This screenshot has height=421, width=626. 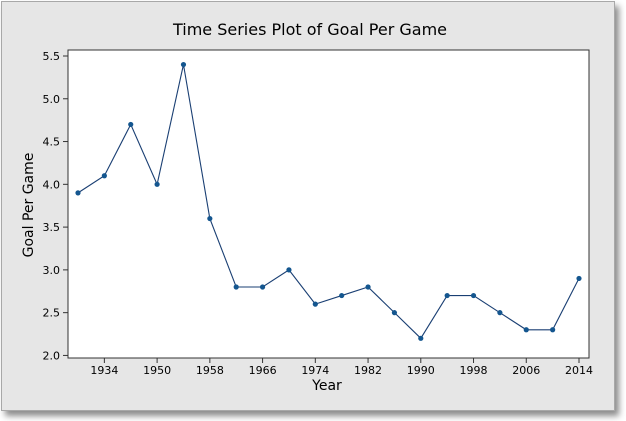 What do you see at coordinates (52, 184) in the screenshot?
I see `y-tick-label: 4.0` at bounding box center [52, 184].